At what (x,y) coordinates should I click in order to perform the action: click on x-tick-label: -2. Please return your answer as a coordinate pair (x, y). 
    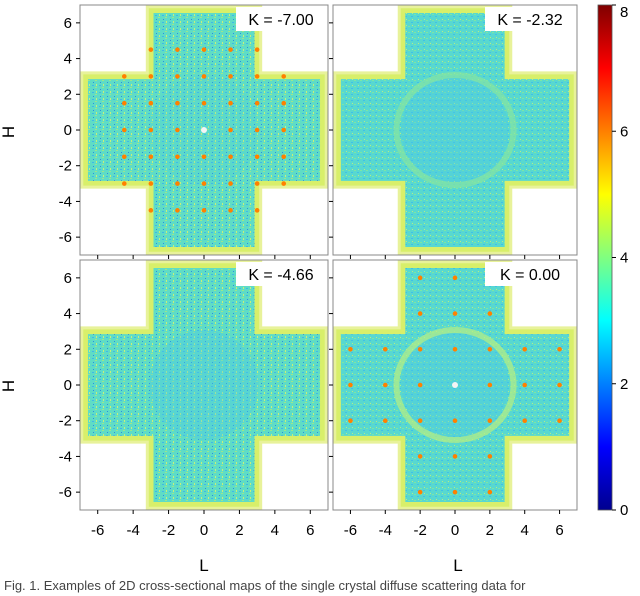
    Looking at the image, I should click on (419, 530).